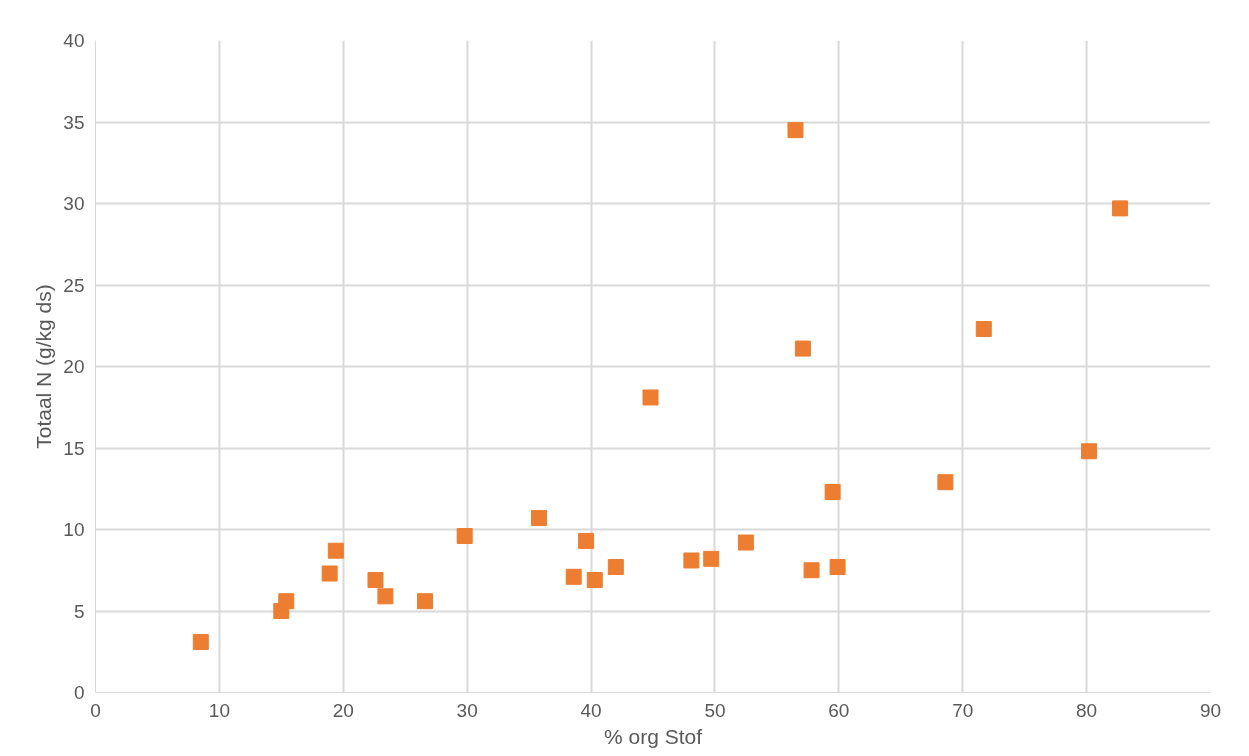 This screenshot has height=756, width=1249. What do you see at coordinates (715, 710) in the screenshot?
I see `x-tick-label: 50` at bounding box center [715, 710].